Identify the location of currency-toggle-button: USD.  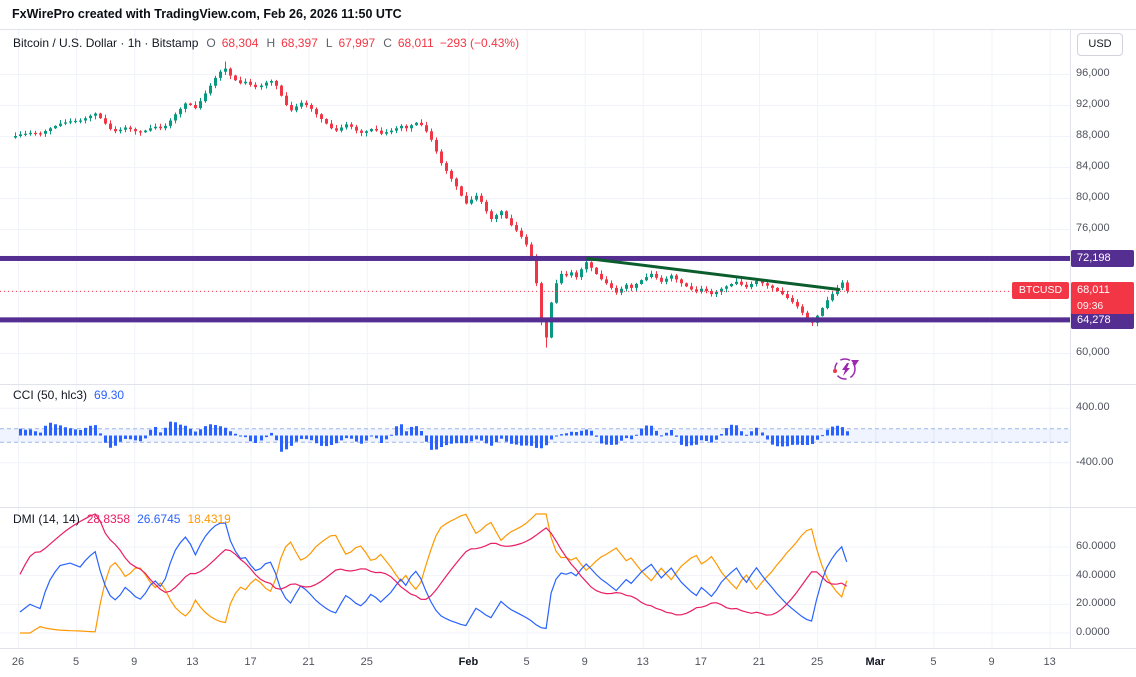
(1100, 44).